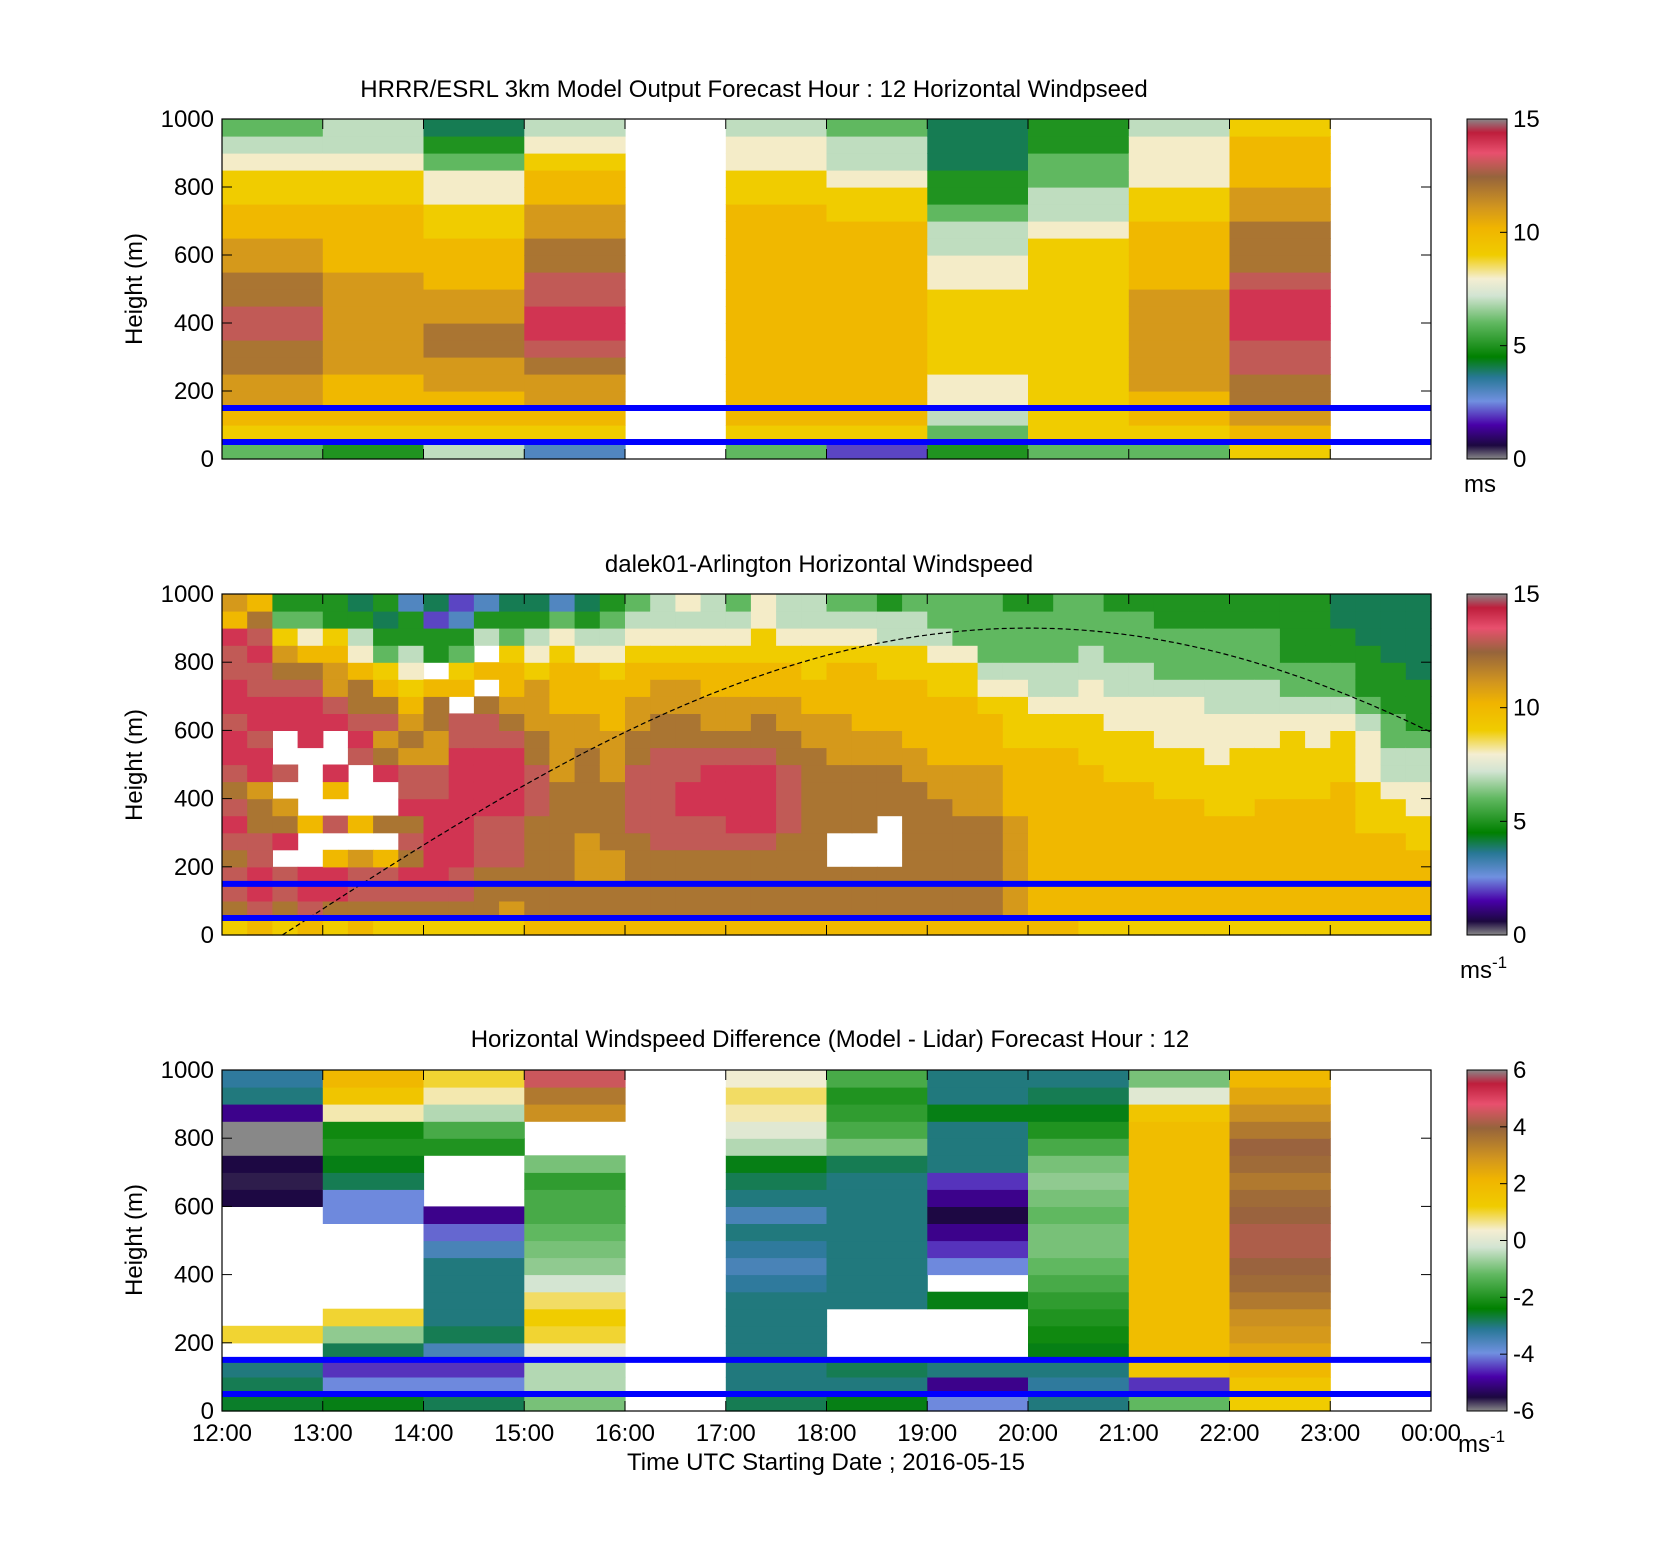  What do you see at coordinates (1481, 1442) in the screenshot?
I see `colorbar-unit: ms-1` at bounding box center [1481, 1442].